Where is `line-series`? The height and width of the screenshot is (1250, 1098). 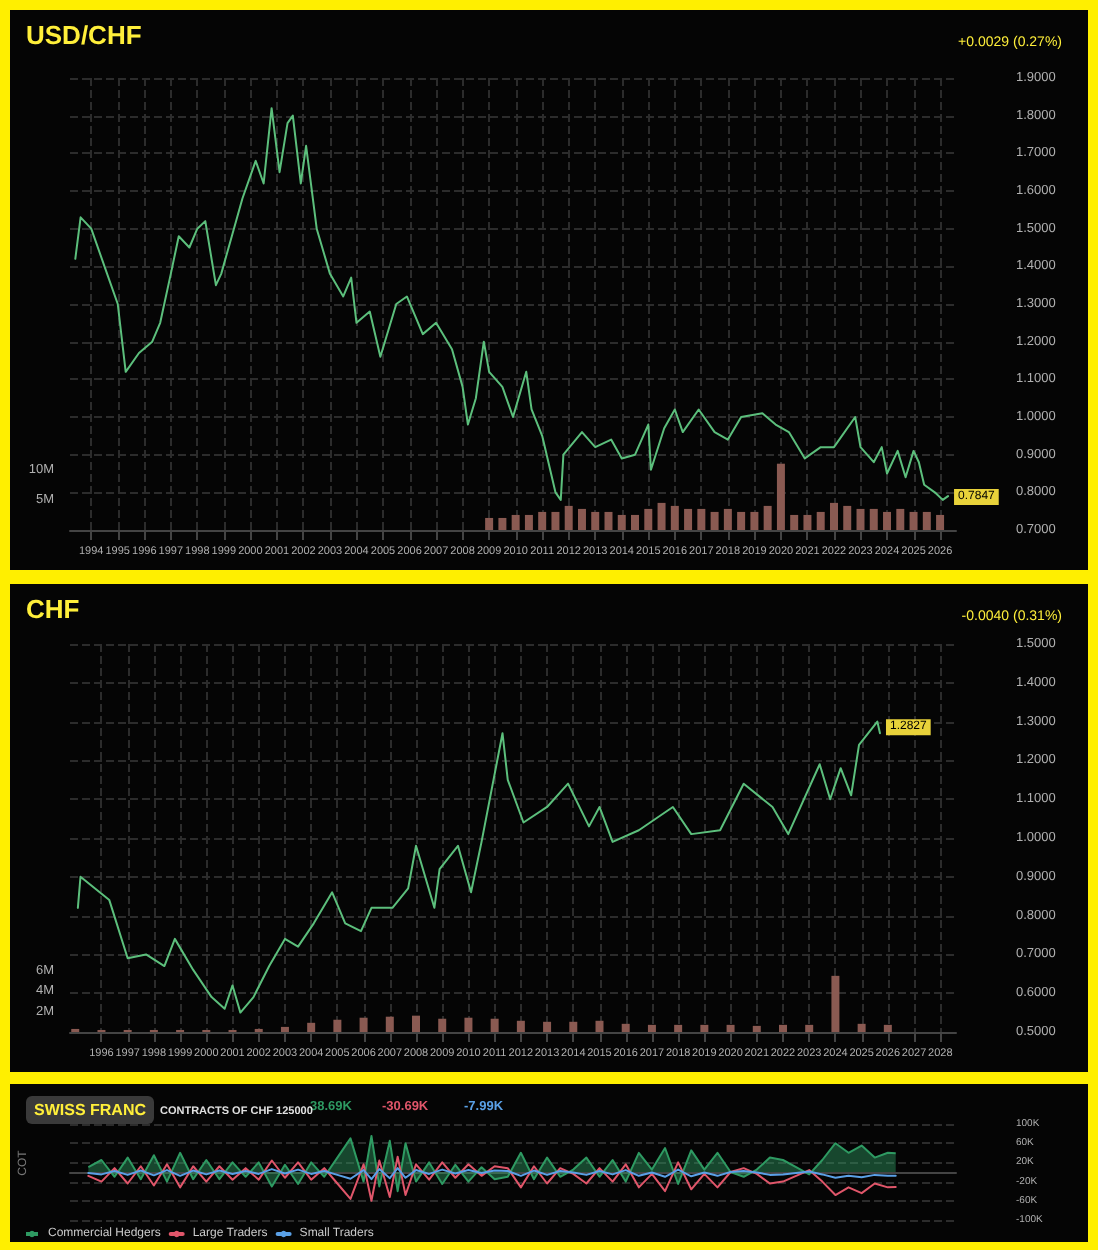
line-series is located at coordinates (492, 1178).